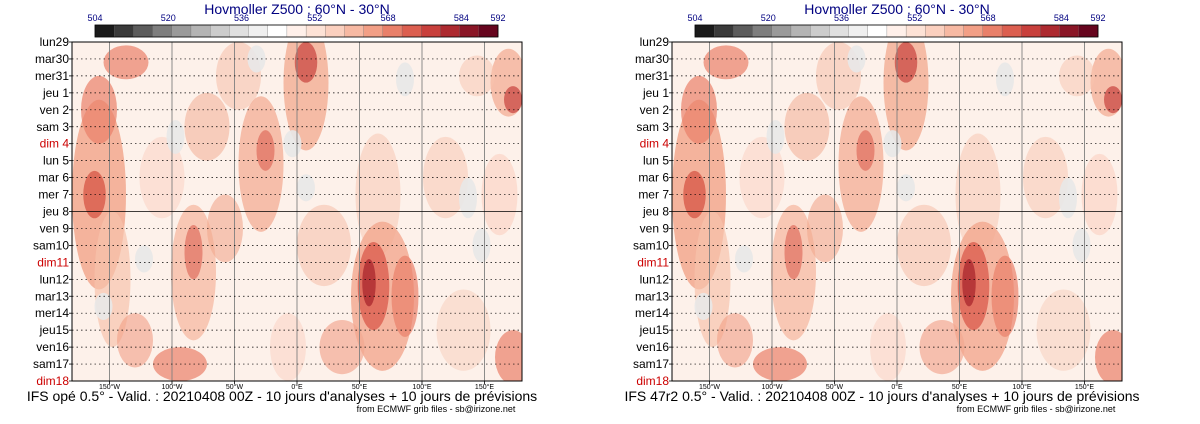 The height and width of the screenshot is (424, 1200). I want to click on y-tick-label: mer14, so click(52, 313).